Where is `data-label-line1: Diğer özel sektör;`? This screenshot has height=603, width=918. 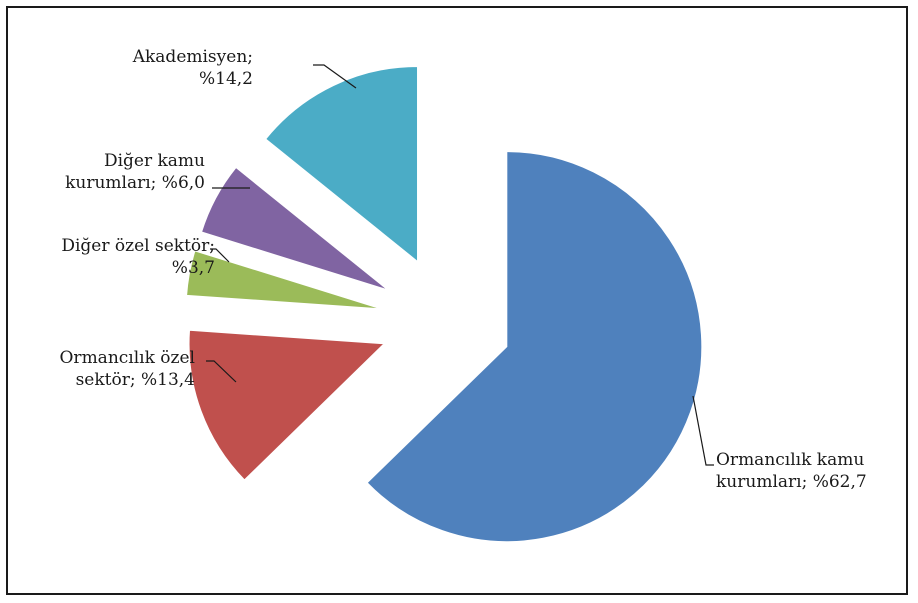 data-label-line1: Diğer özel sektör; is located at coordinates (138, 246).